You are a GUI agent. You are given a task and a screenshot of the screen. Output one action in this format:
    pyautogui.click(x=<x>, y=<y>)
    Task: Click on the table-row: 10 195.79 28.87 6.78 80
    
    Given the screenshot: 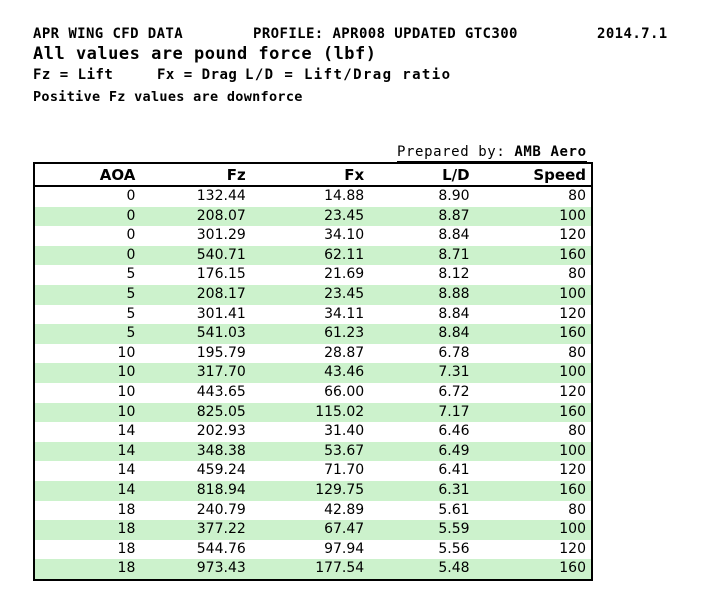 What is the action you would take?
    pyautogui.click(x=313, y=354)
    